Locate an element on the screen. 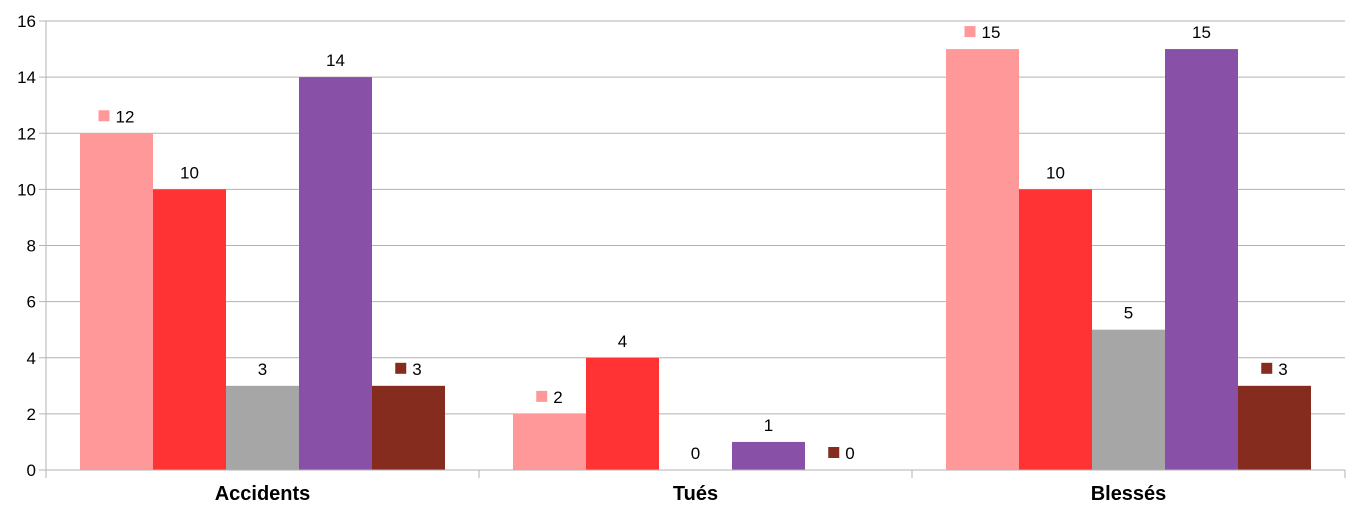 This screenshot has width=1347, height=506. y-tick-label: 8 is located at coordinates (31, 246).